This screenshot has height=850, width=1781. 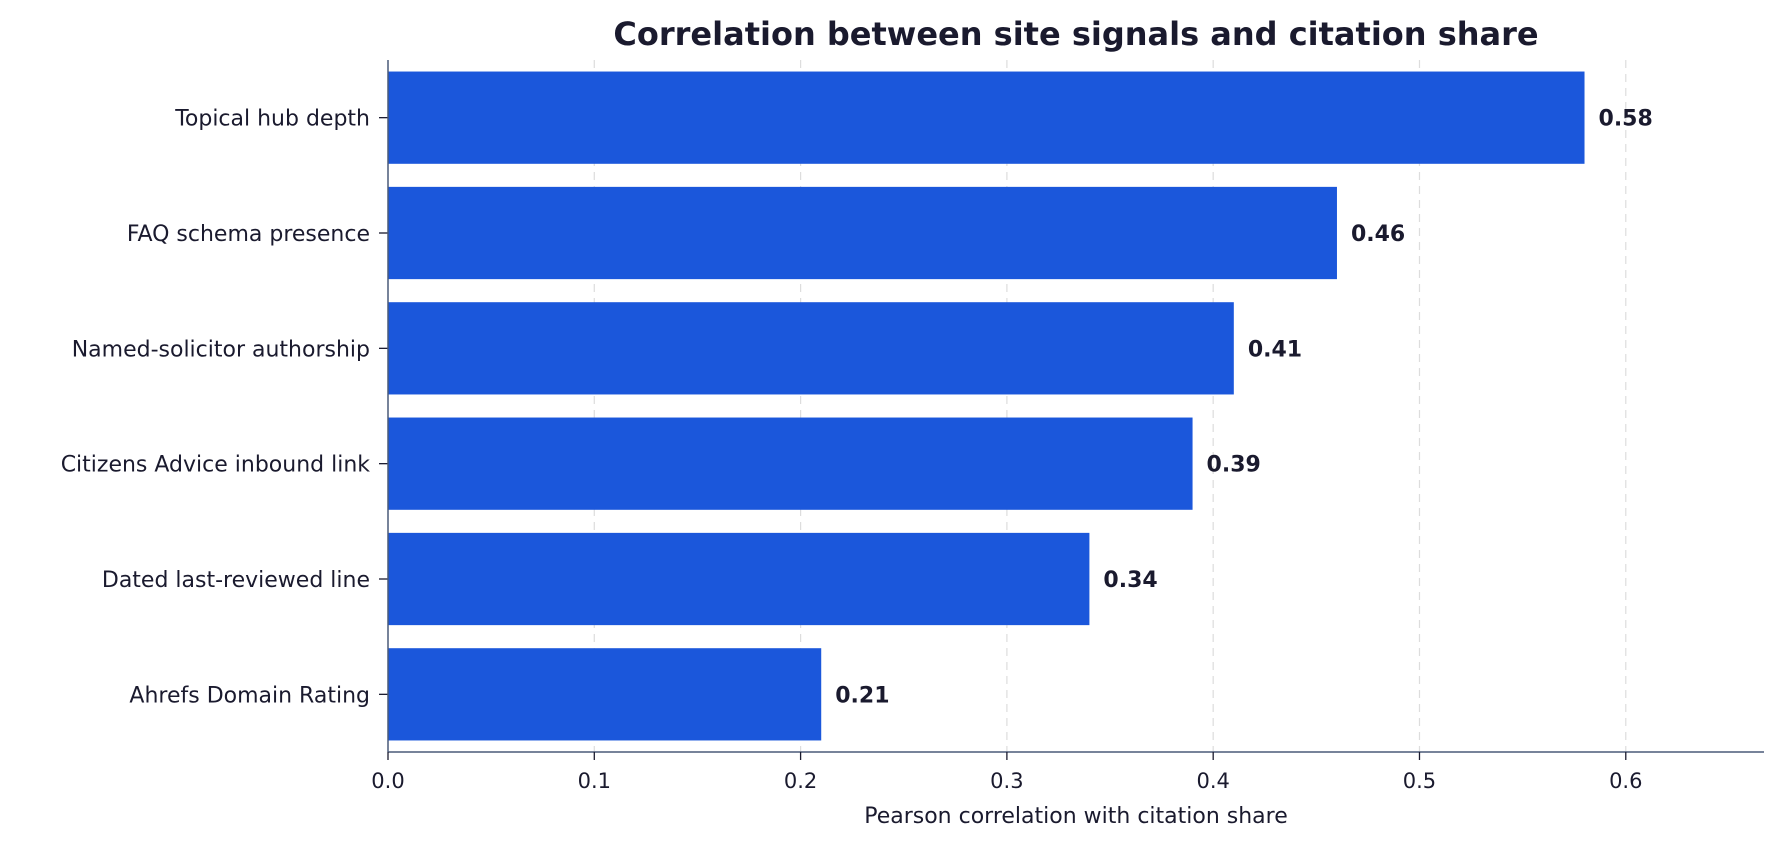 I want to click on x-tick-label-5: 0.5, so click(x=1419, y=781).